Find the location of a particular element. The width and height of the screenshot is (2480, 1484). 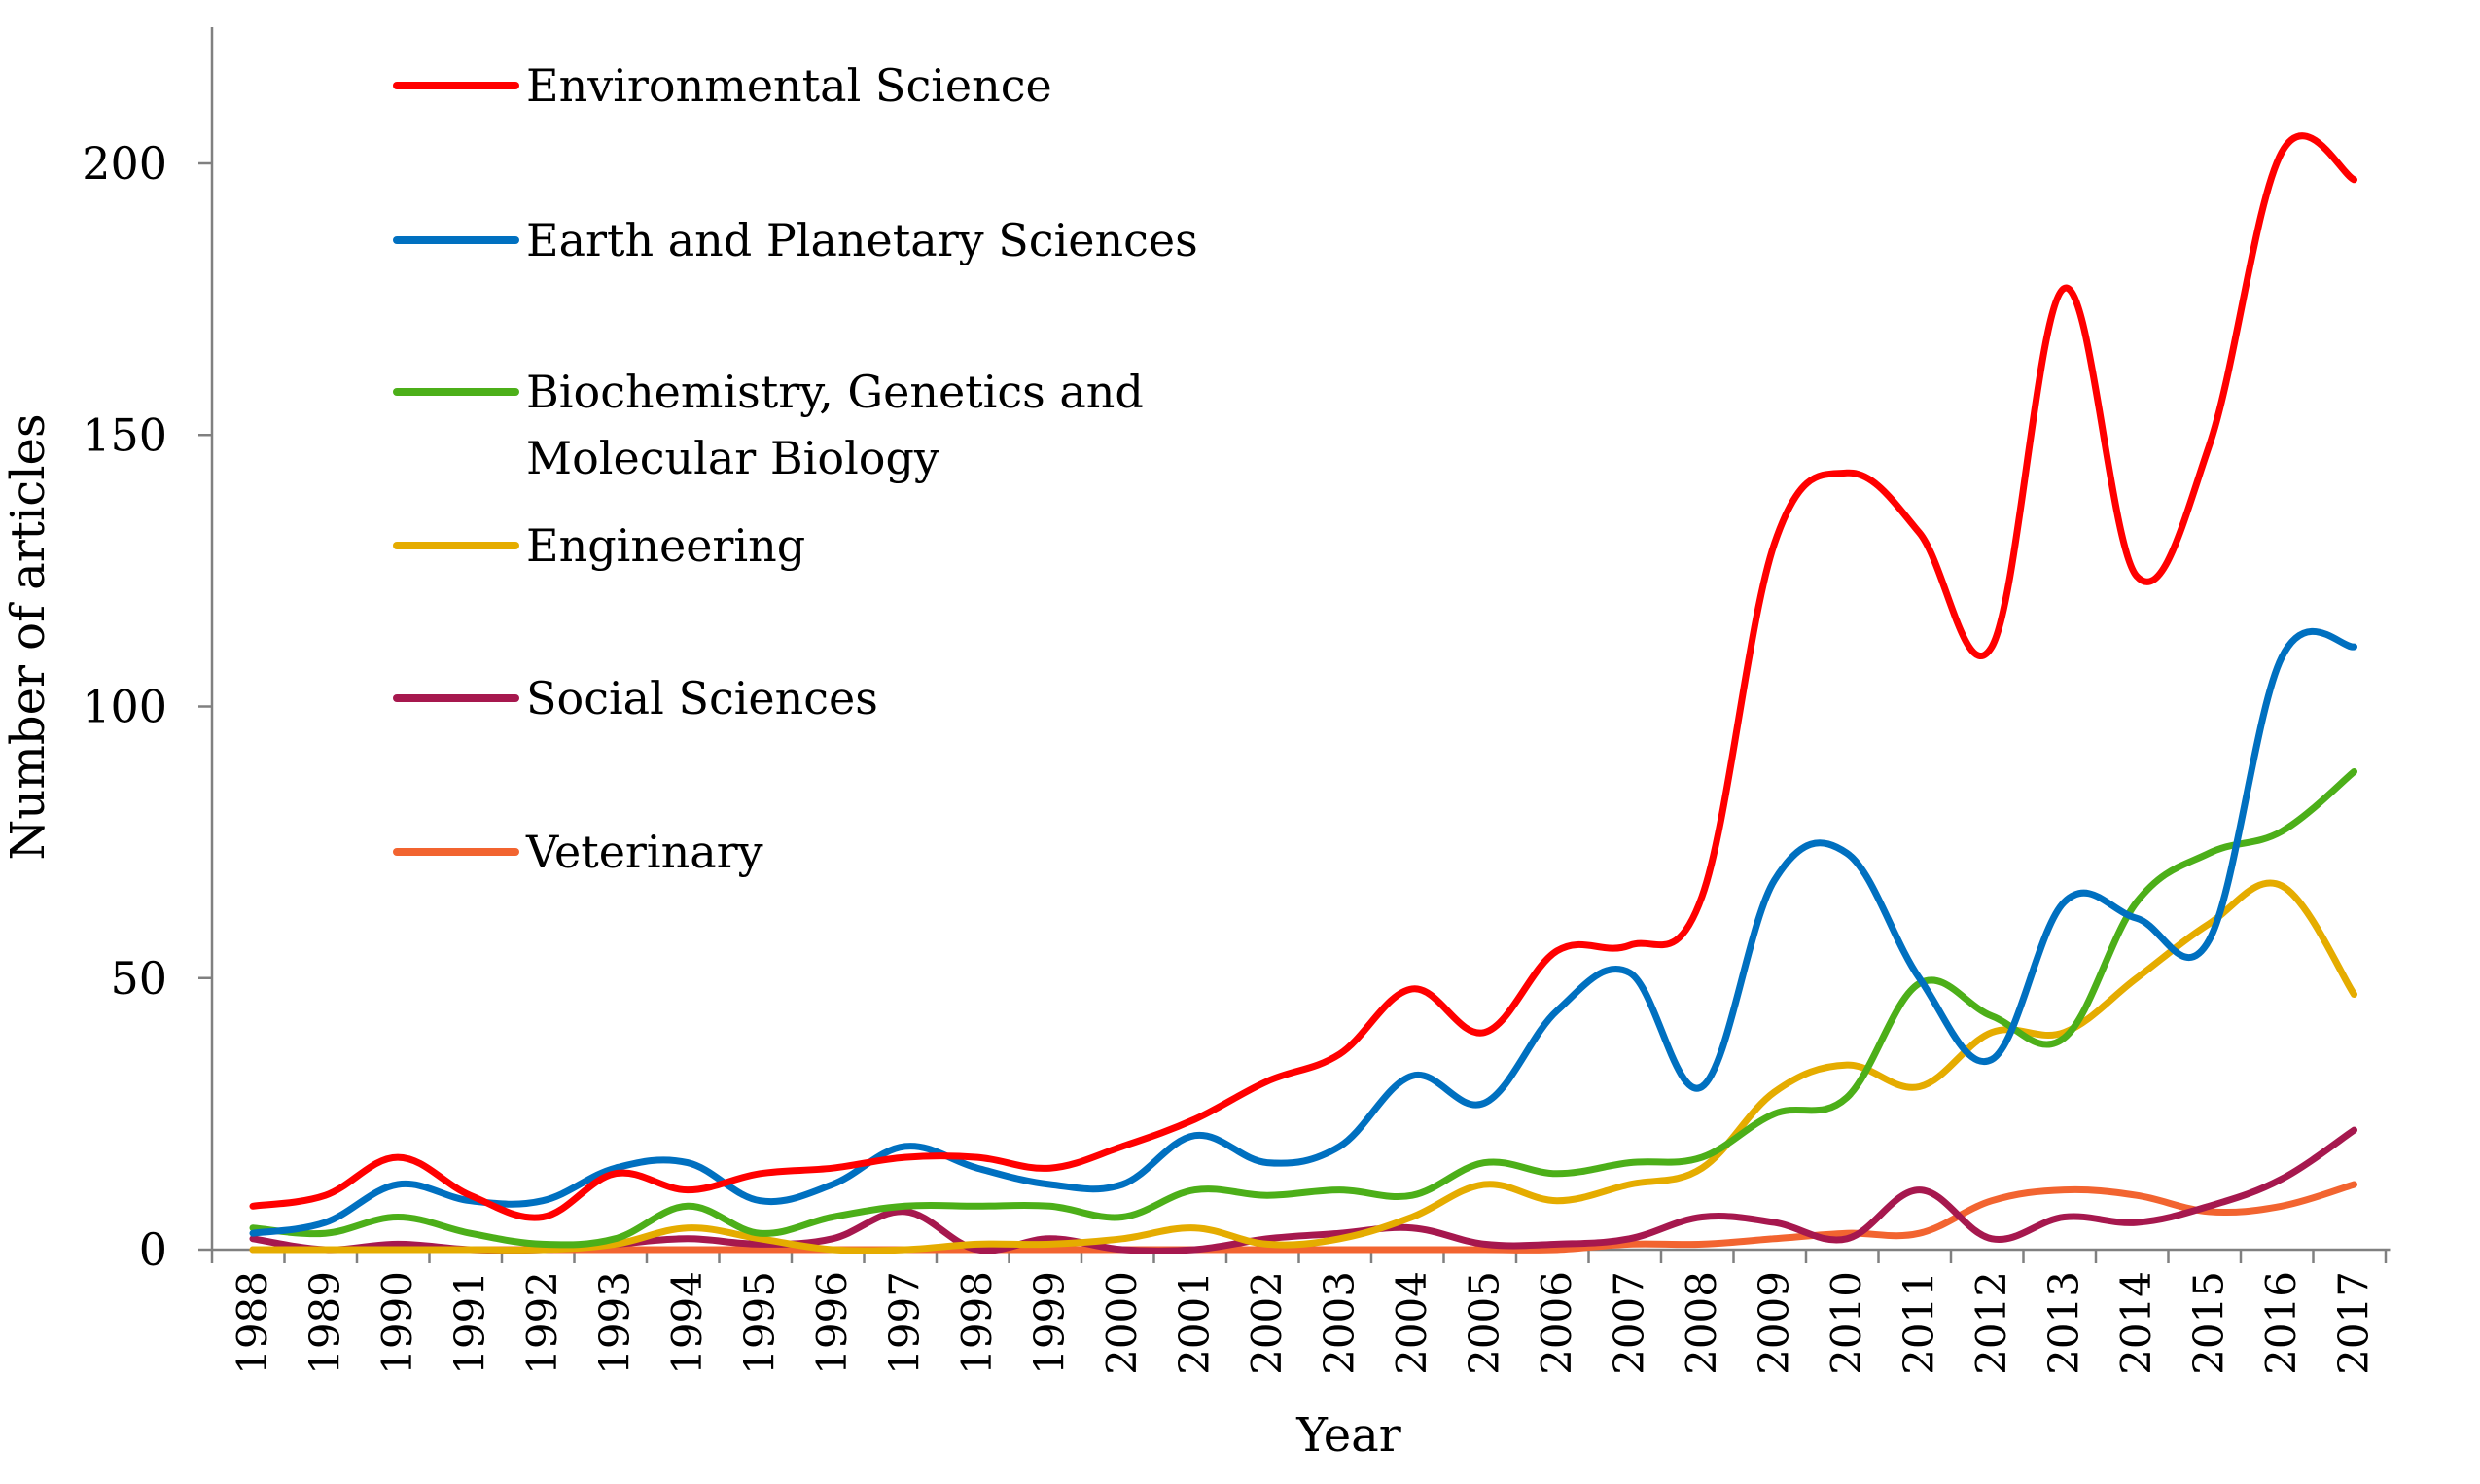

x-tick-label: 1995 is located at coordinates (760, 1323).